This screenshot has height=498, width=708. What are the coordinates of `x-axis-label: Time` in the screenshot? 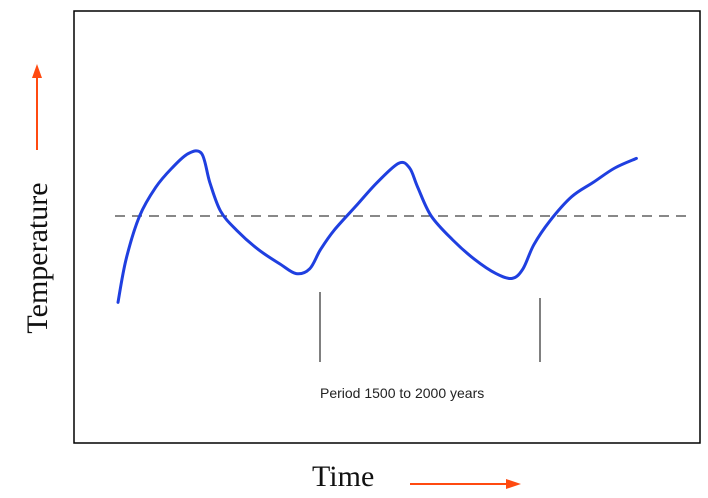 It's located at (343, 476).